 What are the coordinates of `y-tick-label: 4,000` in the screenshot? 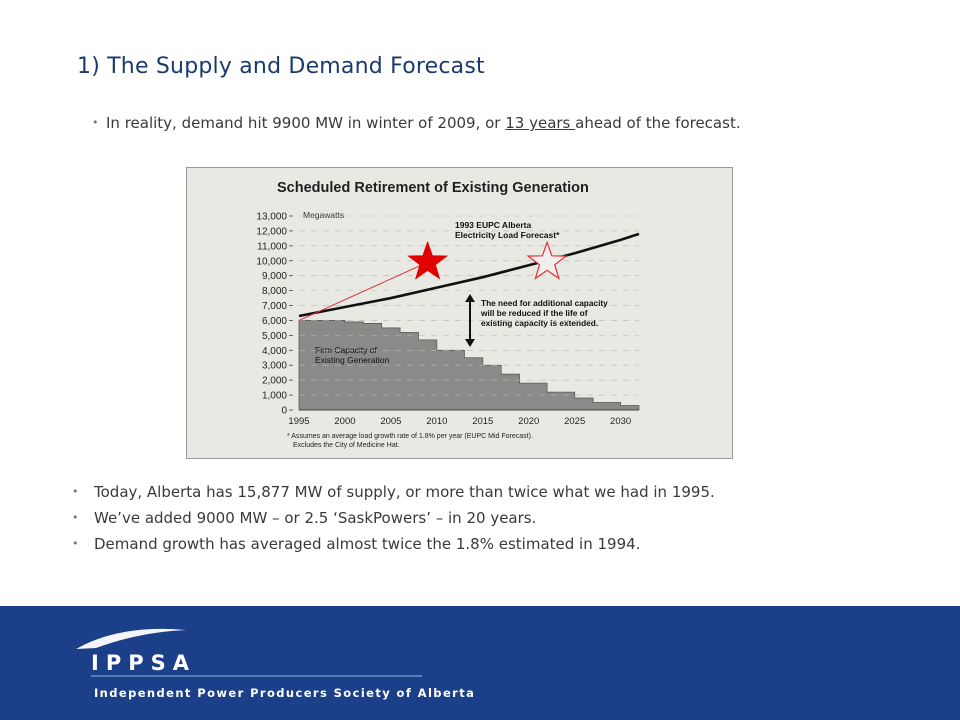 It's located at (274, 351).